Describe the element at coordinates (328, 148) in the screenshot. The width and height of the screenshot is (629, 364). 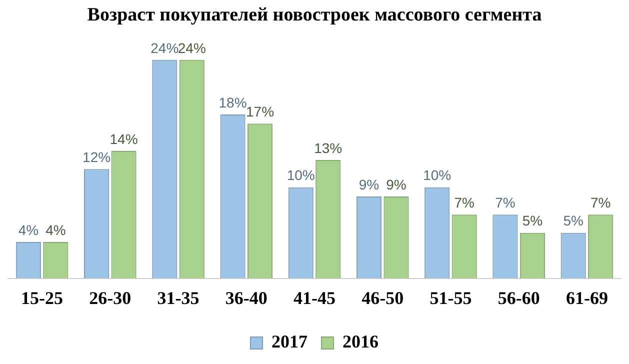
I see `data-label: 13%` at that location.